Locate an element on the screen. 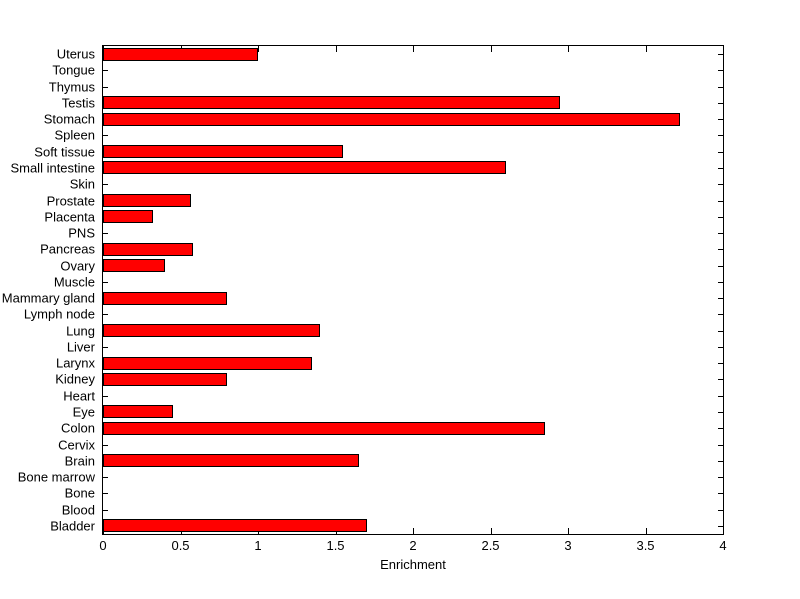 The height and width of the screenshot is (599, 800). category-label: Eye is located at coordinates (83, 412).